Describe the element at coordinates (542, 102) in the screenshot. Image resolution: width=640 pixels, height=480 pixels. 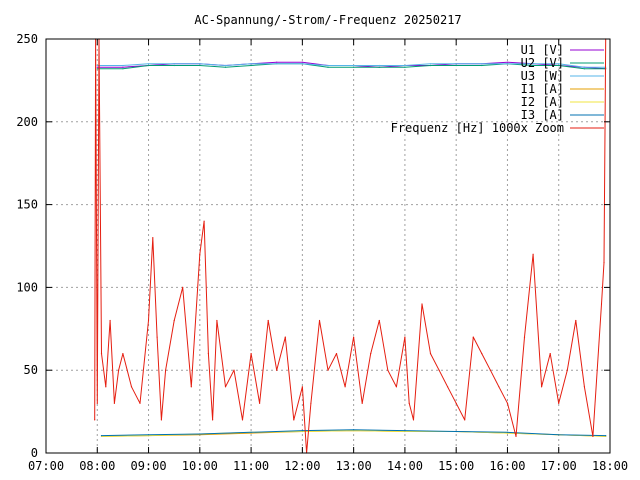
I see `legend-label-5: I2 [A]` at that location.